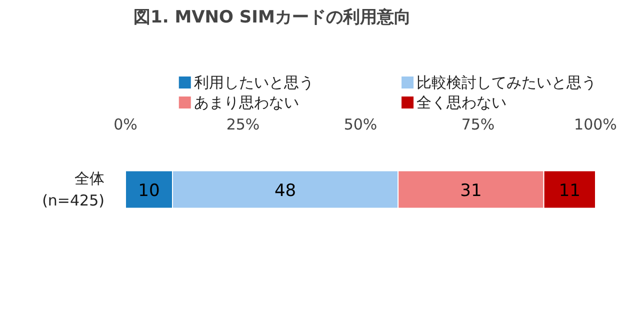  Describe the element at coordinates (361, 125) in the screenshot. I see `x-tick-label: 50%` at that location.